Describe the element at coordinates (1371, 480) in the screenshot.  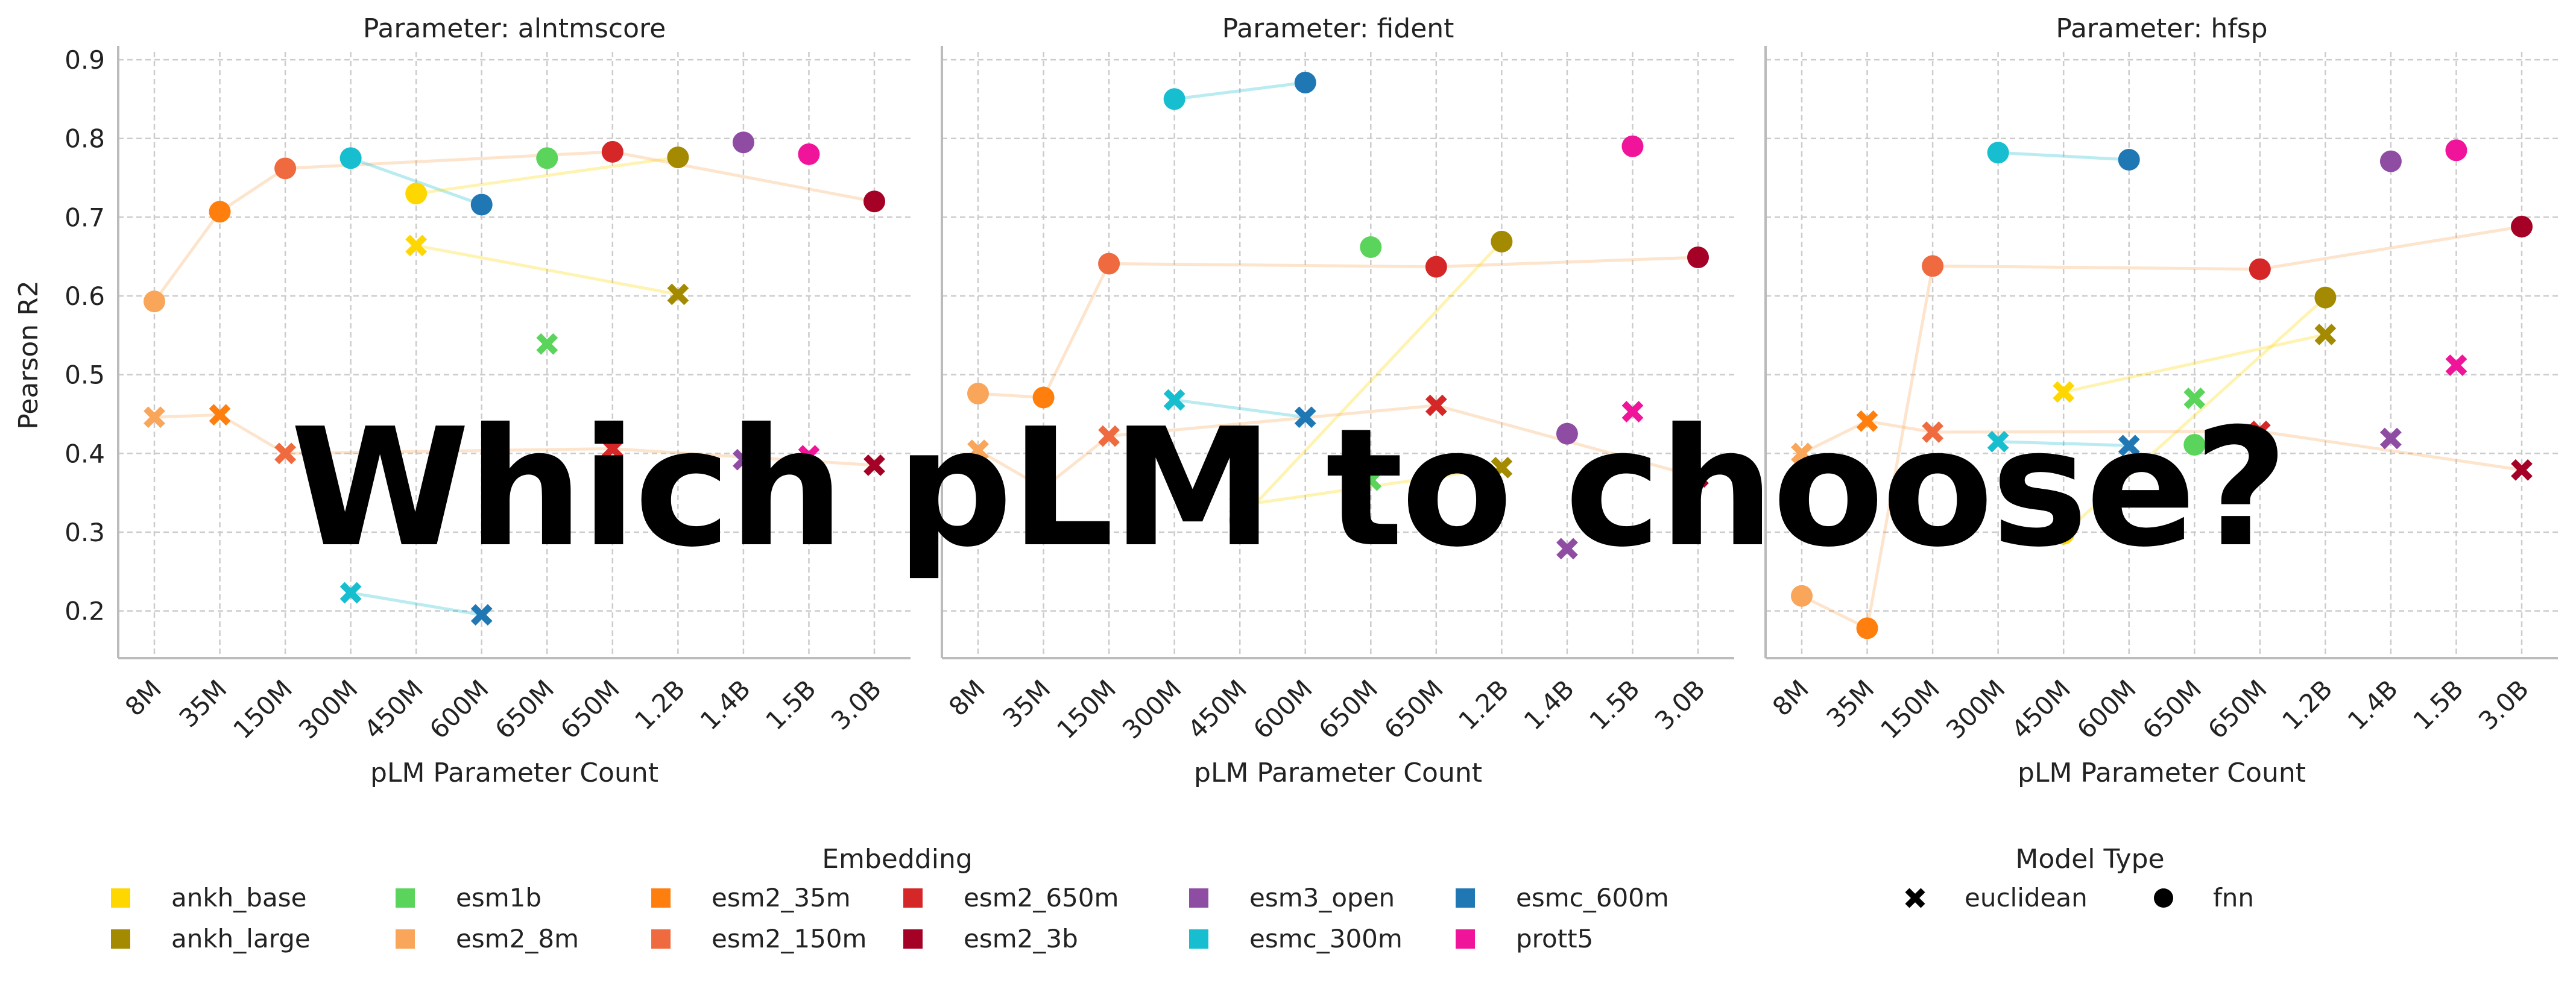
I see `euclidean-point-esm1b` at that location.